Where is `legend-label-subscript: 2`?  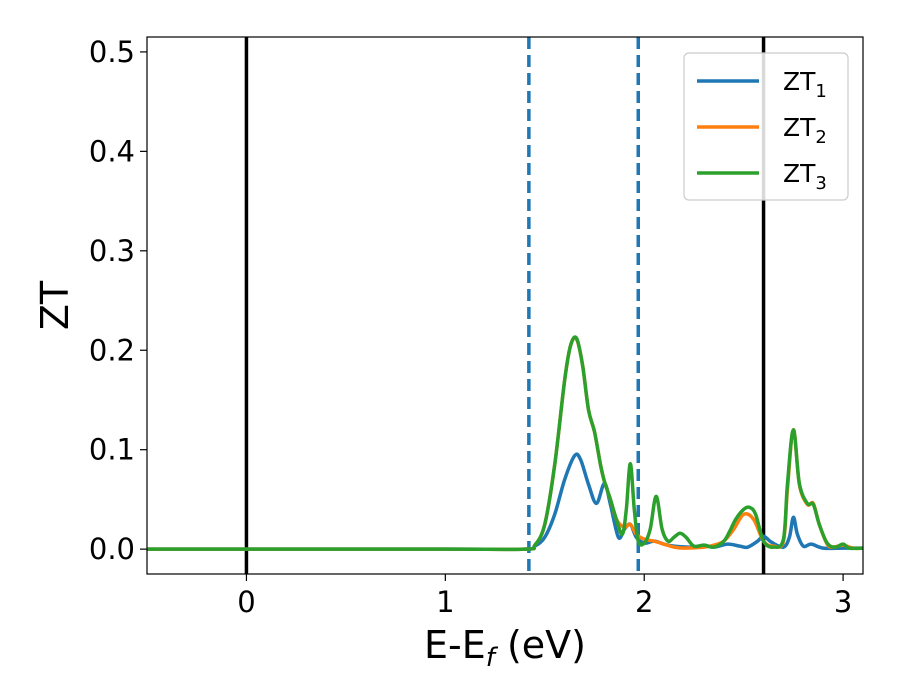 legend-label-subscript: 2 is located at coordinates (820, 137).